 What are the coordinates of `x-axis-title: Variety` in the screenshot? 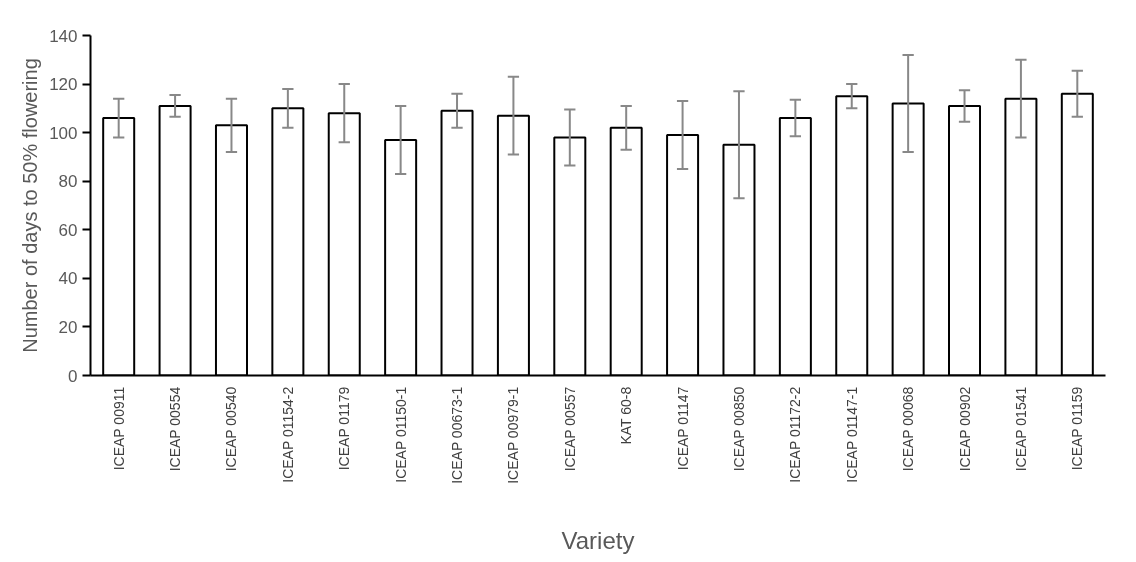 It's located at (598, 540).